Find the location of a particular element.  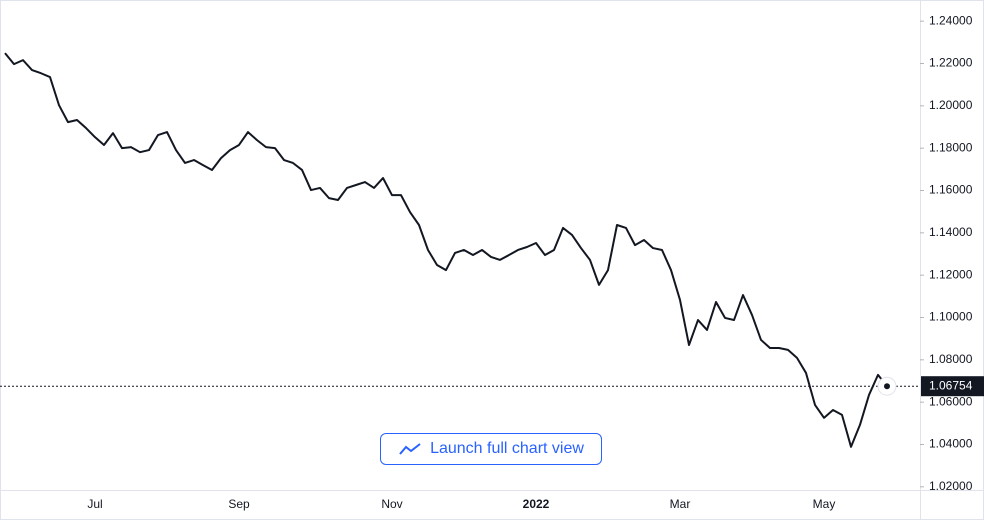

last-point is located at coordinates (887, 386).